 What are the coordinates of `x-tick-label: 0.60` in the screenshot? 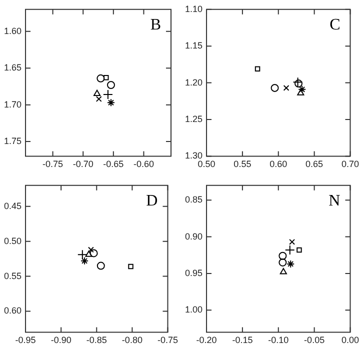 It's located at (279, 164).